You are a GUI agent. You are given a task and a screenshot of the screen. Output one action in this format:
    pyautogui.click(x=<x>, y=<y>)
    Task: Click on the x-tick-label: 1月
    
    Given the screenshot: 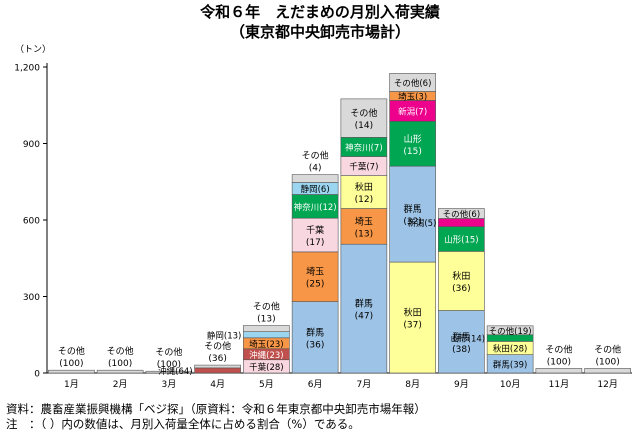 What is the action you would take?
    pyautogui.click(x=71, y=384)
    